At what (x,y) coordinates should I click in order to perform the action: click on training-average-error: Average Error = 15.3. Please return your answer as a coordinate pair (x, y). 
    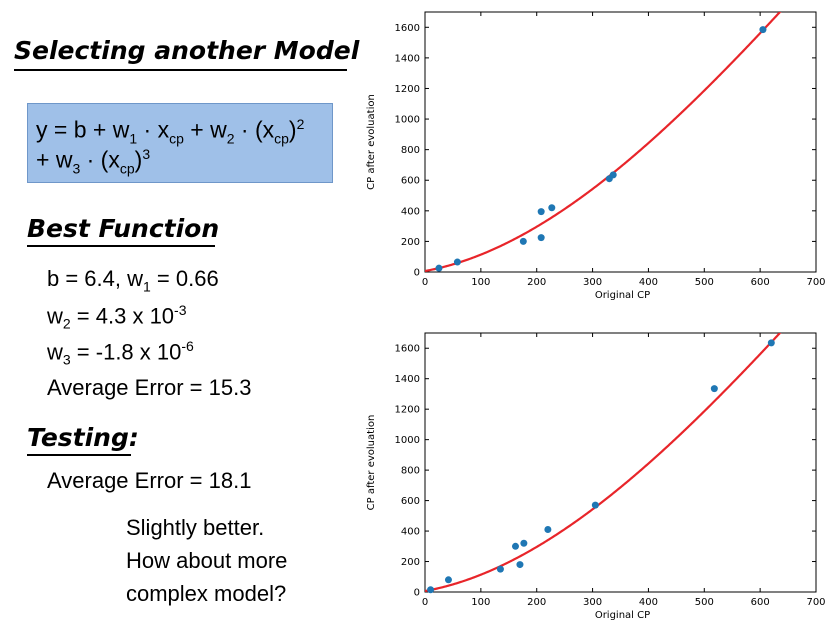
    Looking at the image, I should click on (149, 387).